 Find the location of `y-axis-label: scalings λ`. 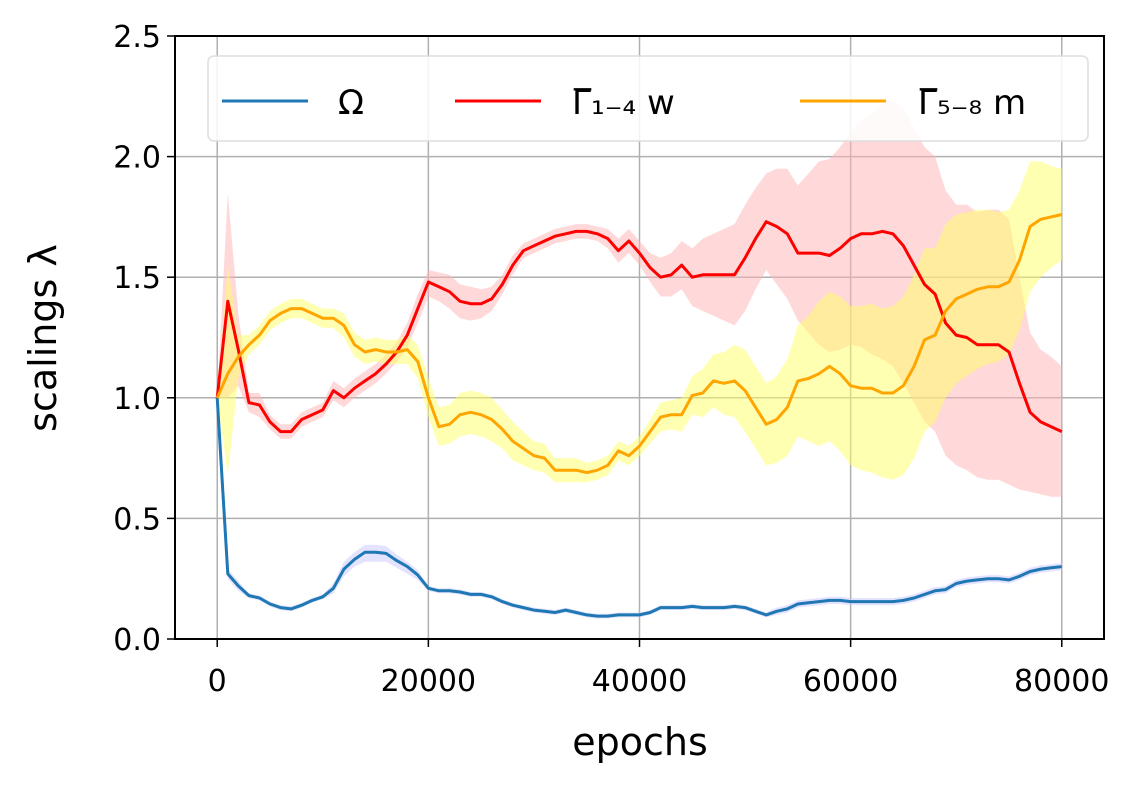

y-axis-label: scalings λ is located at coordinates (43, 338).